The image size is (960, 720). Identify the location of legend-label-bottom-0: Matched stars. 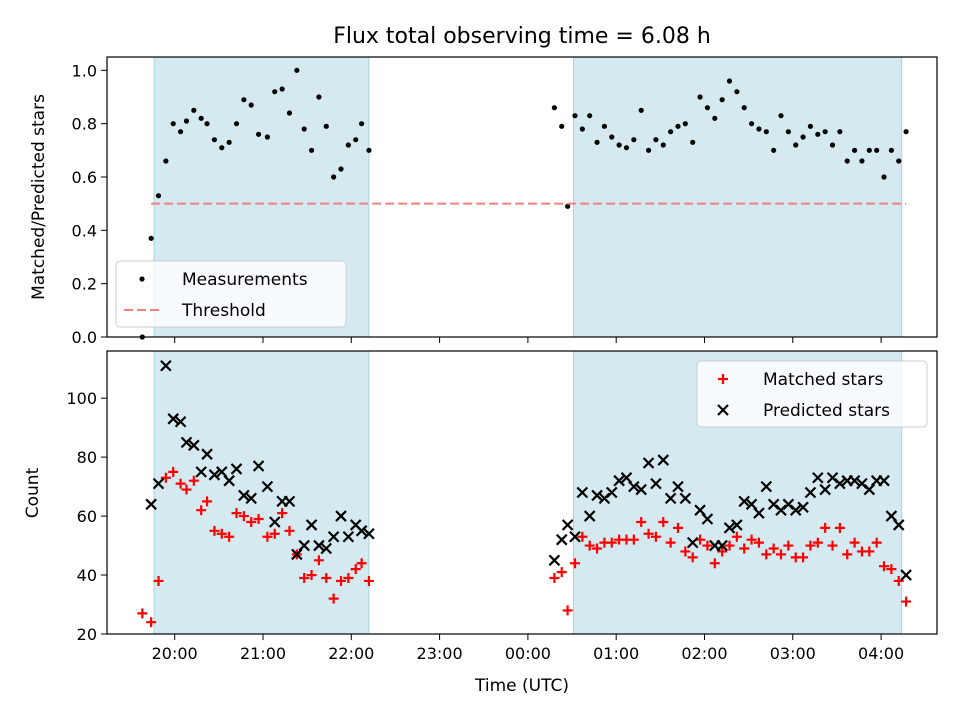
(823, 380).